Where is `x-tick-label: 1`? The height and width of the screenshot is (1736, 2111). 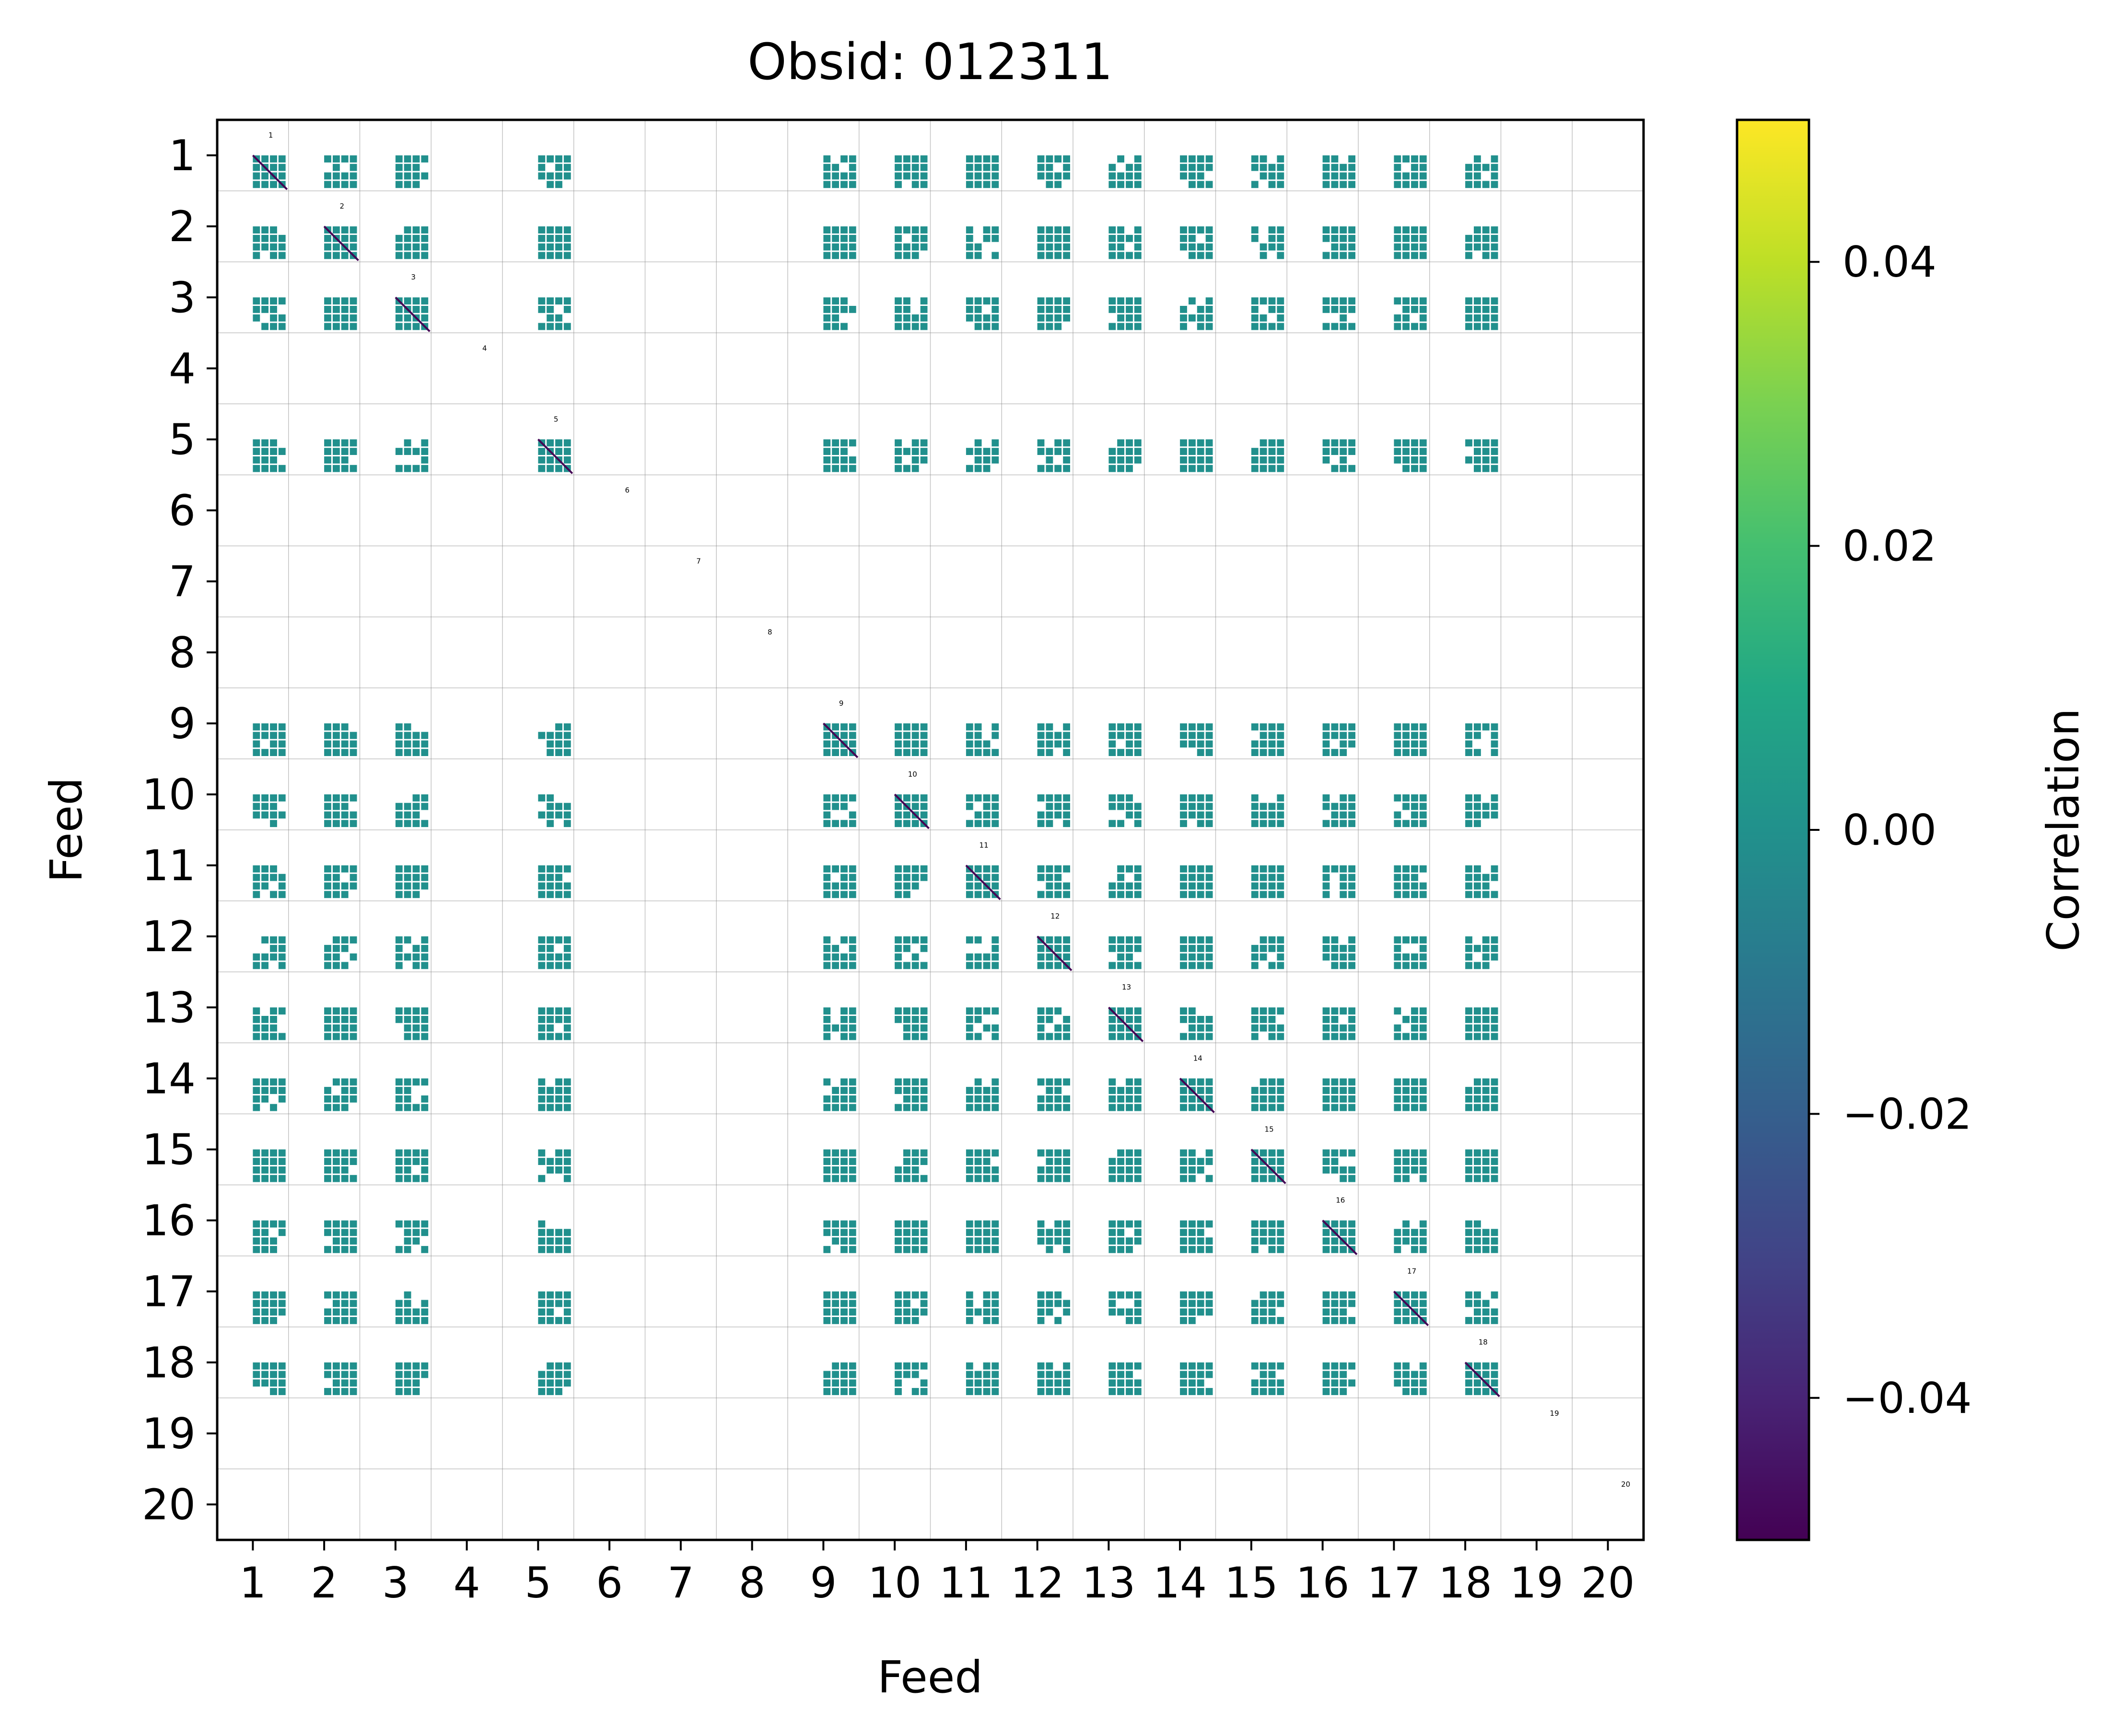
x-tick-label: 1 is located at coordinates (252, 1583).